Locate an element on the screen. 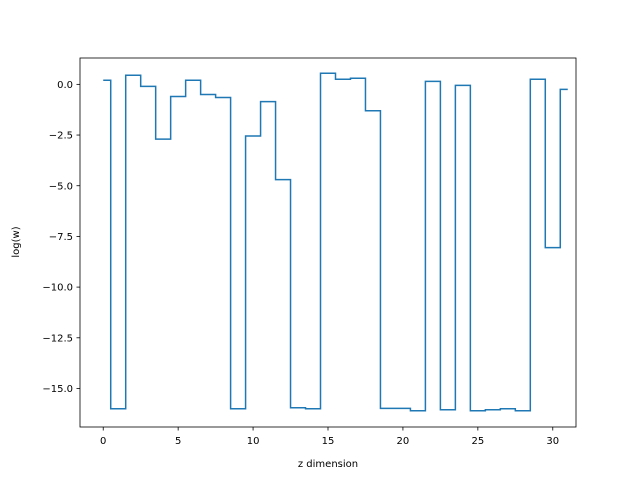  x-tick-label: 20 is located at coordinates (403, 441).